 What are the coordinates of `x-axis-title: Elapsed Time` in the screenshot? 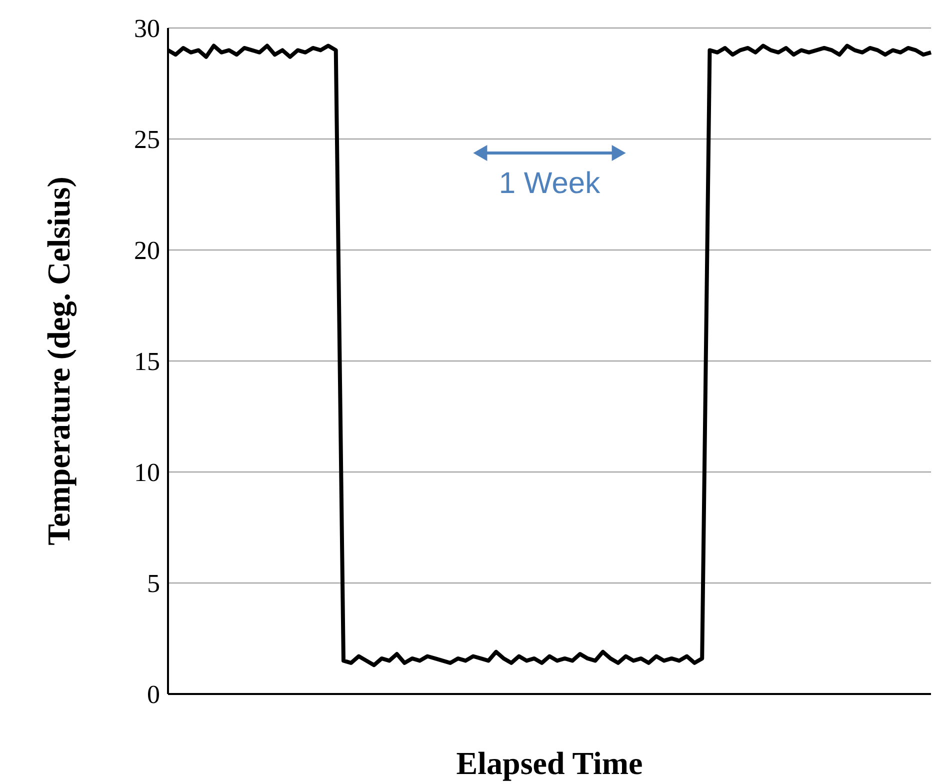 It's located at (549, 763).